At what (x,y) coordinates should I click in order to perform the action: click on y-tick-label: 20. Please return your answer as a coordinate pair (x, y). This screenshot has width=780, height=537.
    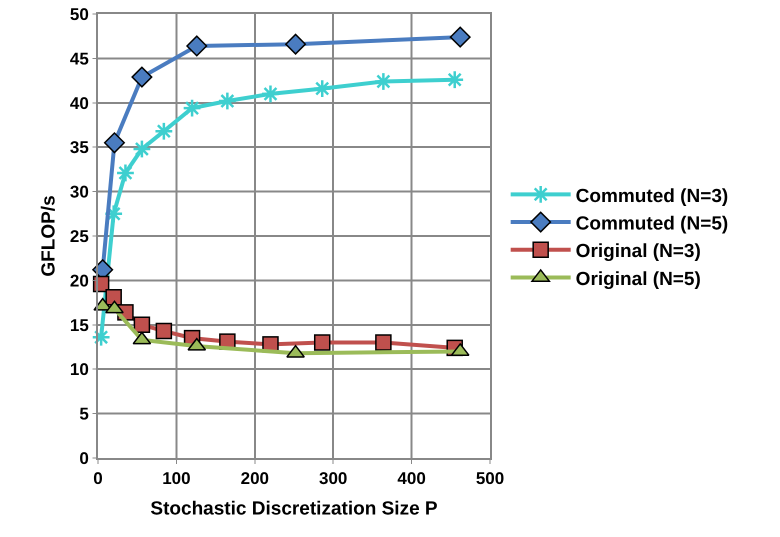
    Looking at the image, I should click on (79, 280).